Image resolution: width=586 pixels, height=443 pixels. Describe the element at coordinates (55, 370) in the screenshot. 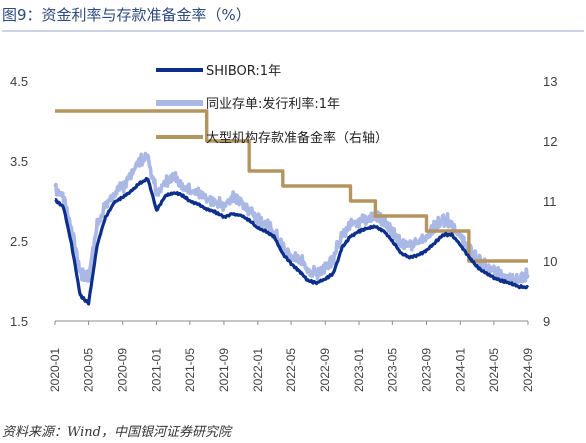

I see `x-tick-label: 2020-01` at that location.